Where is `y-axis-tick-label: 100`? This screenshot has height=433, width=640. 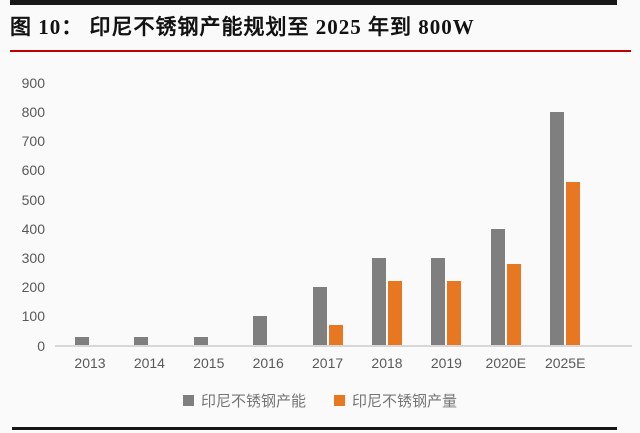
y-axis-tick-label: 100 is located at coordinates (33, 316).